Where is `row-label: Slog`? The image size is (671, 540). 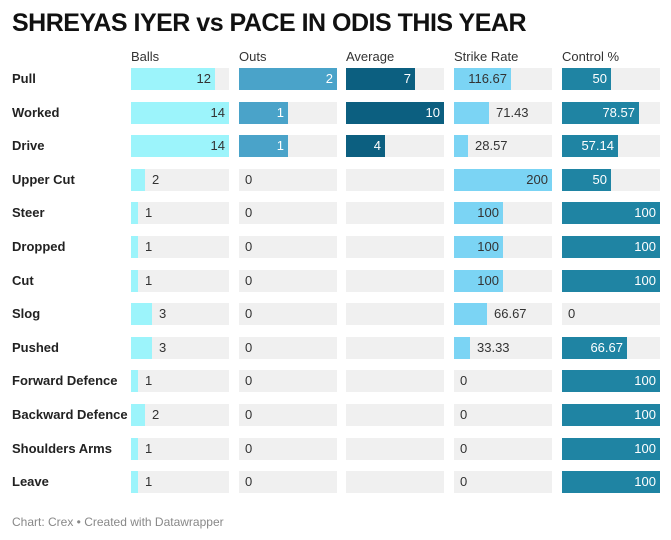 row-label: Slog is located at coordinates (26, 313).